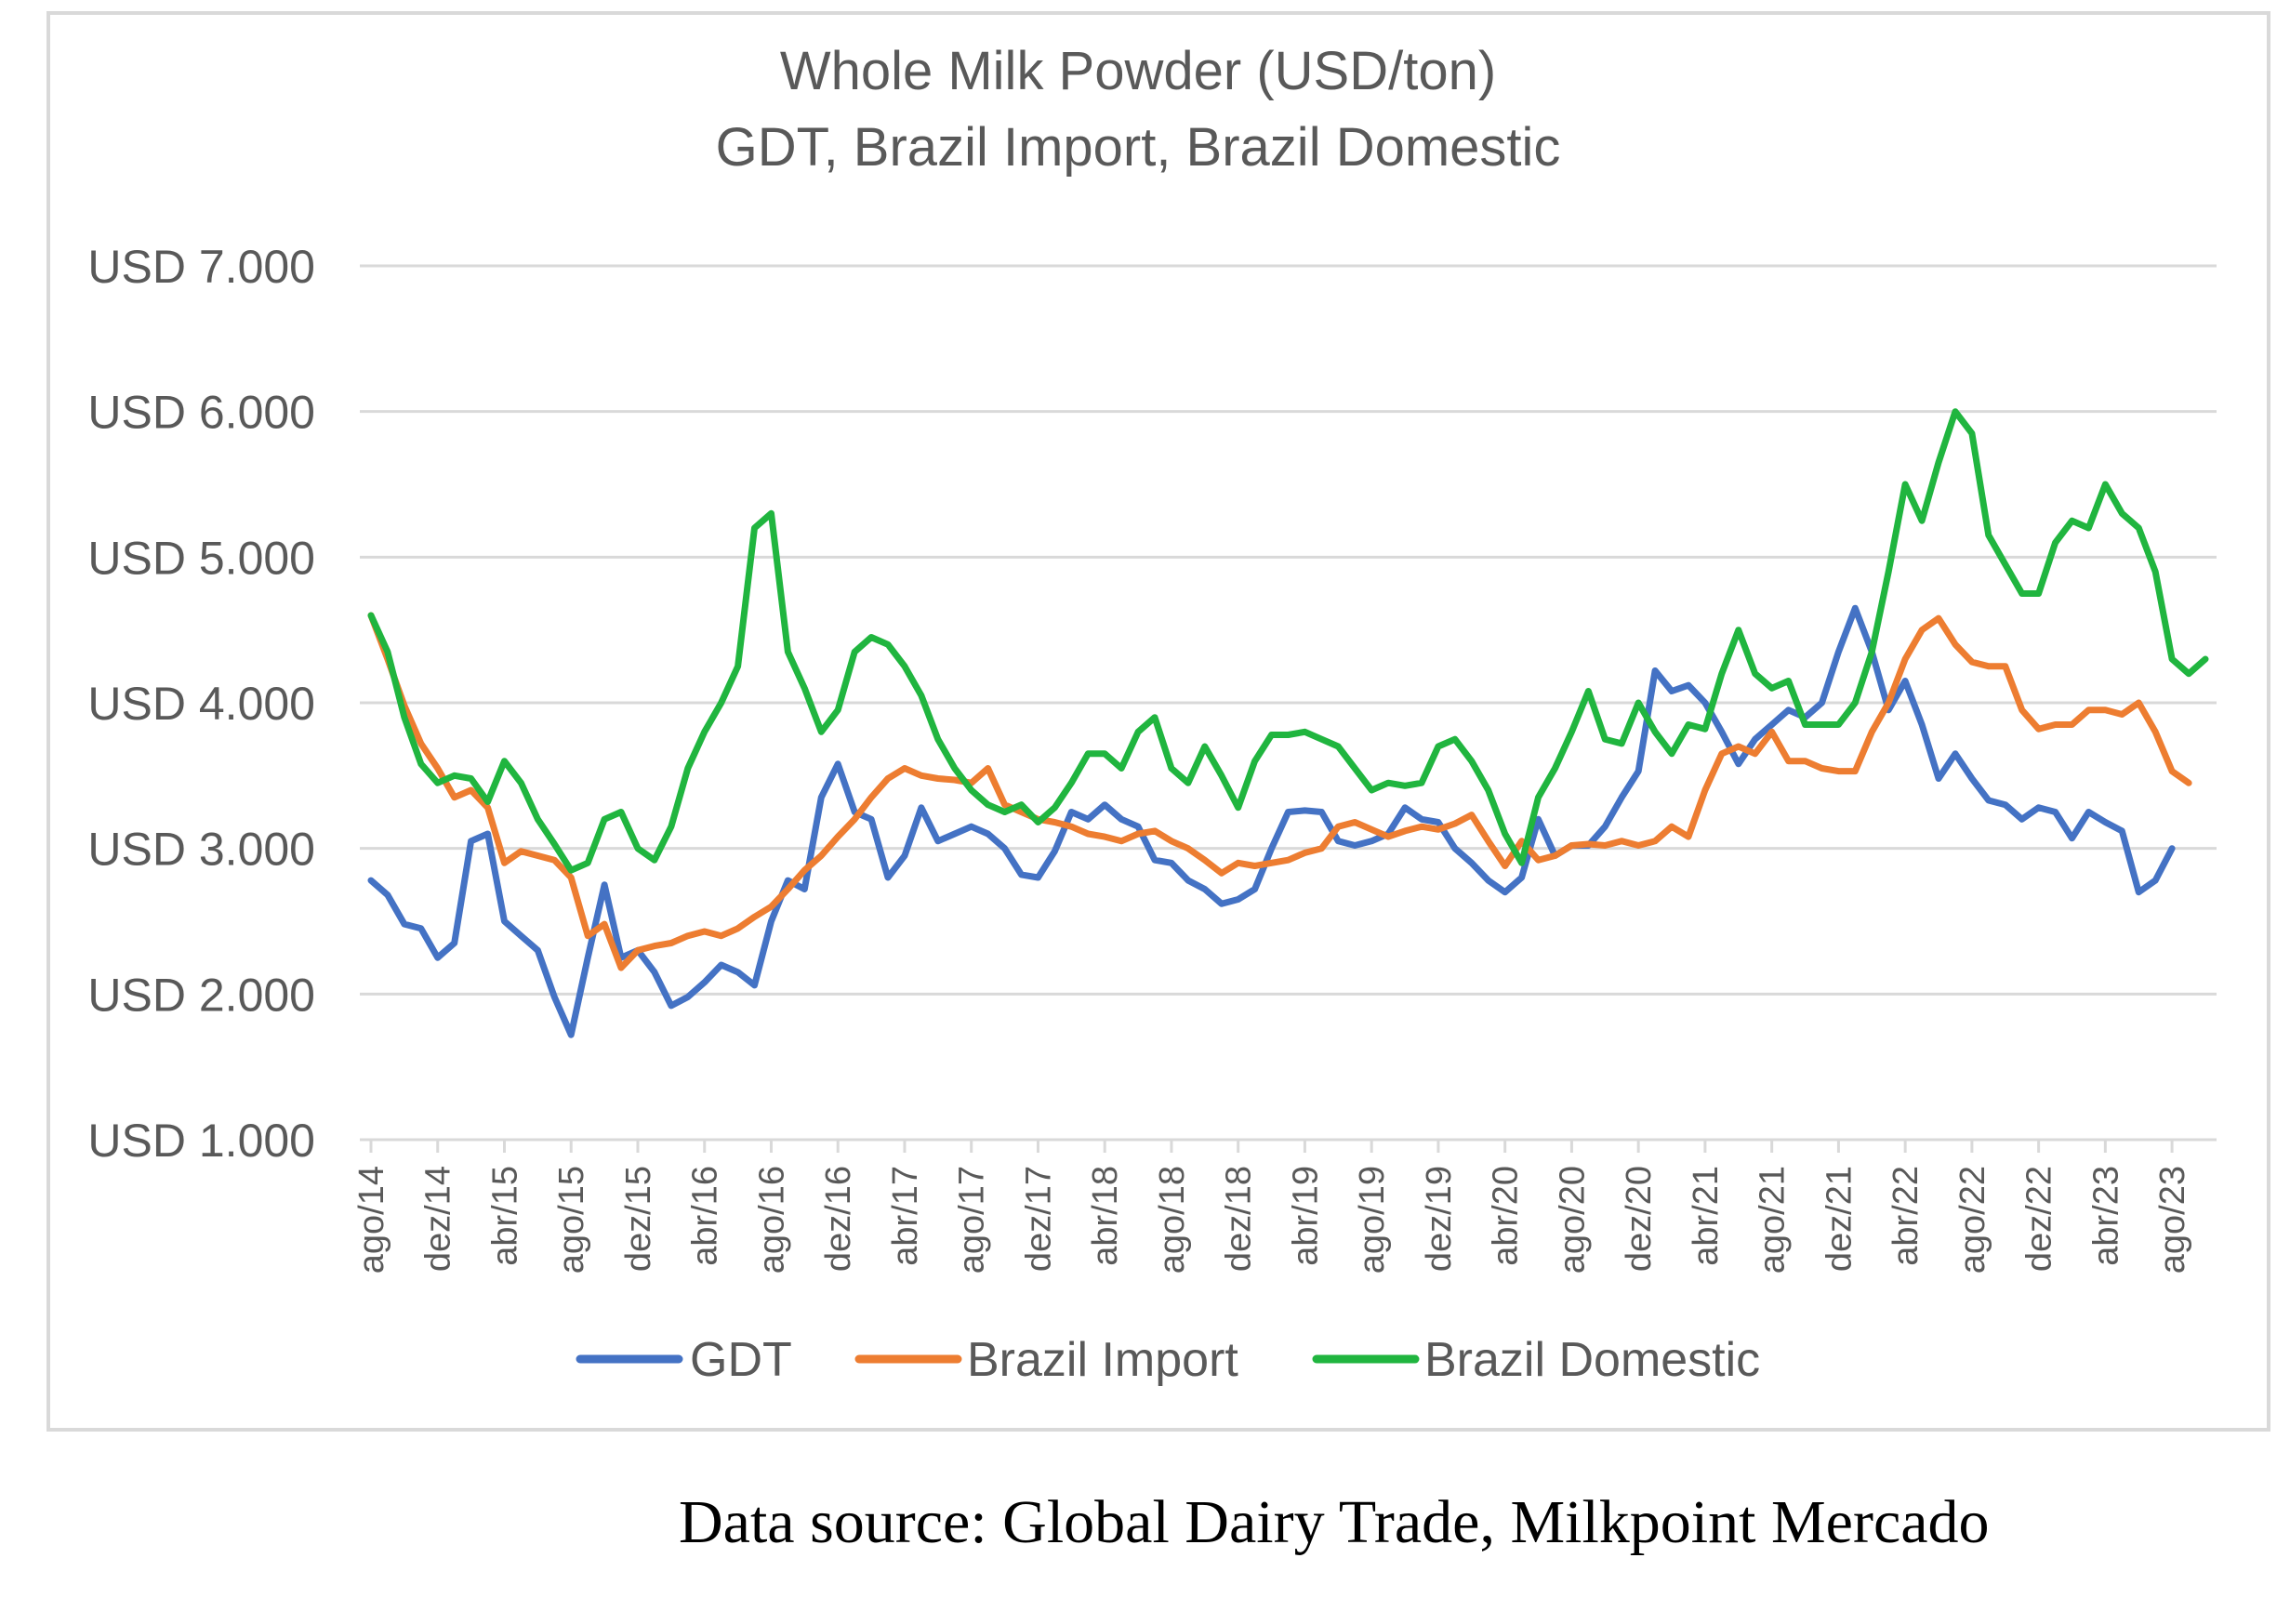 Image resolution: width=2290 pixels, height=1624 pixels. I want to click on x-tick-label: ago/23, so click(2172, 1220).